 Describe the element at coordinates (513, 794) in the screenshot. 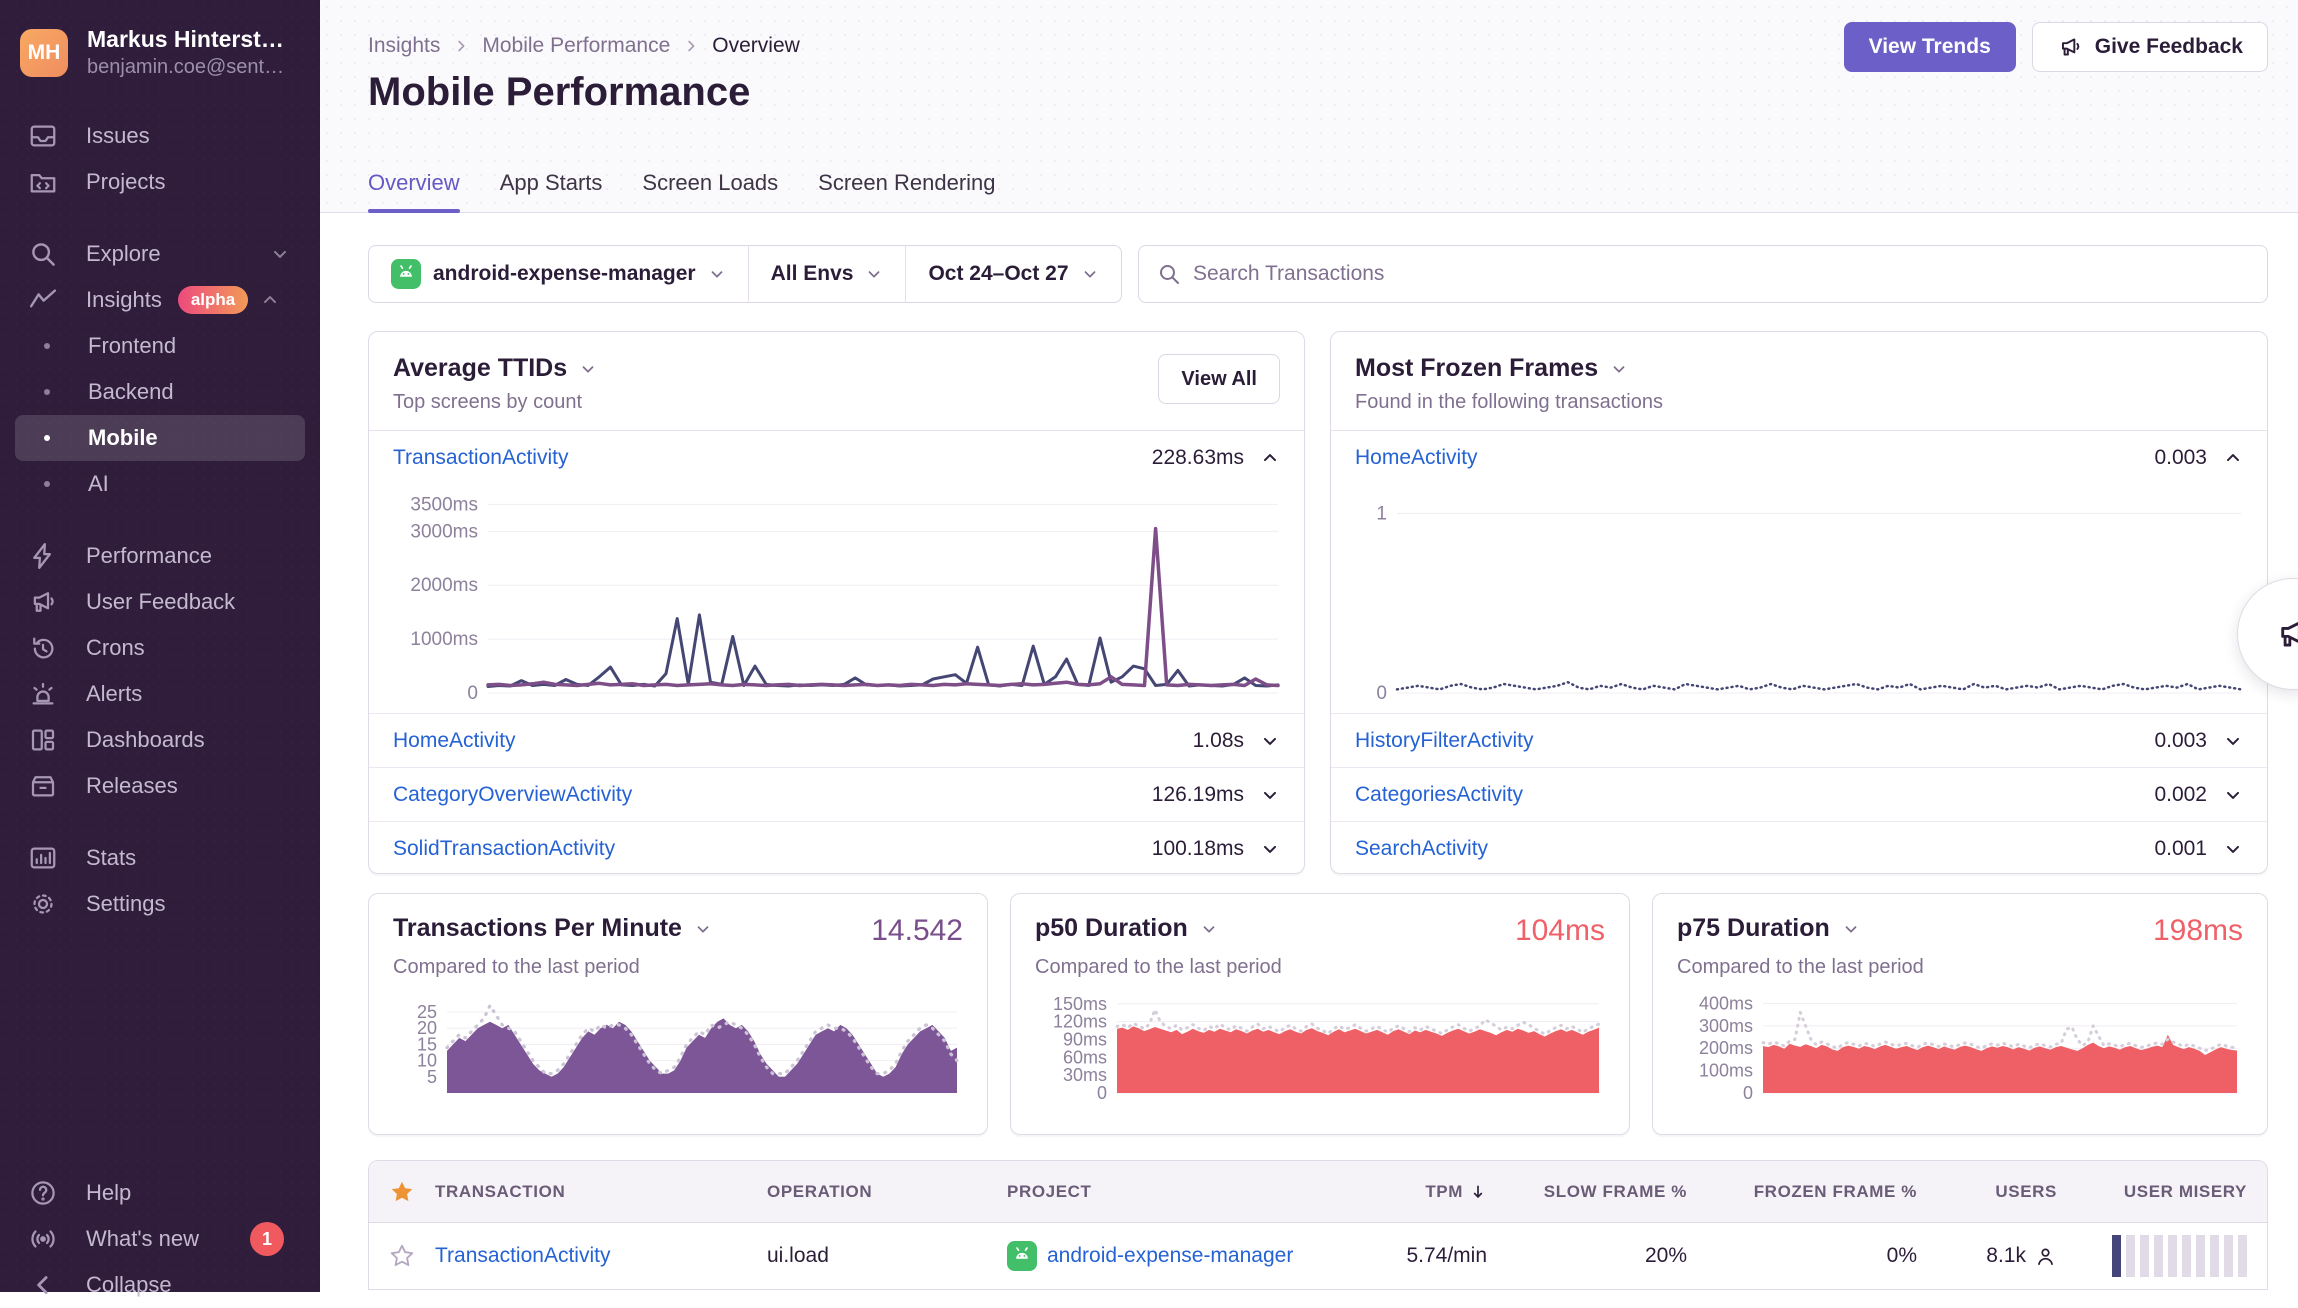

I see `screen-link: CategoryOverviewActivity` at that location.